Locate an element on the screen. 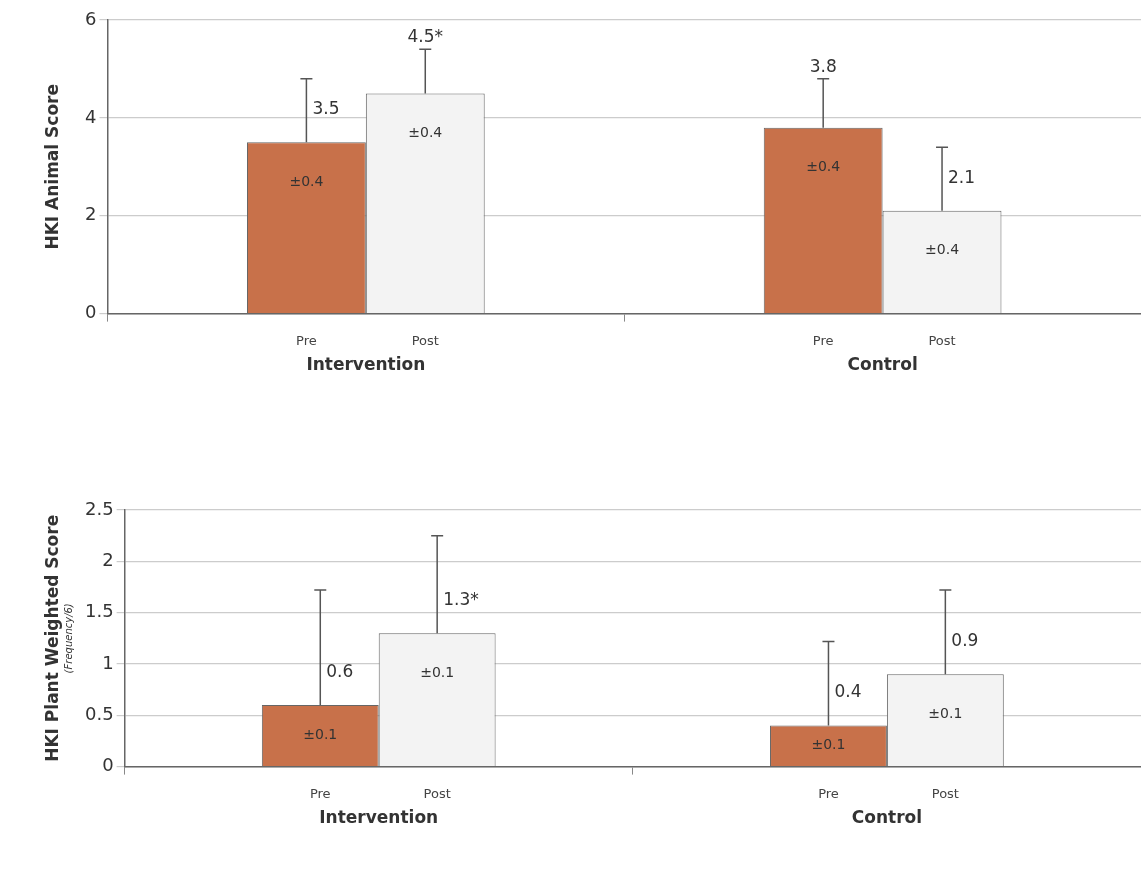 The height and width of the screenshot is (873, 1141). y-tick-label: 0.5 is located at coordinates (99, 713).